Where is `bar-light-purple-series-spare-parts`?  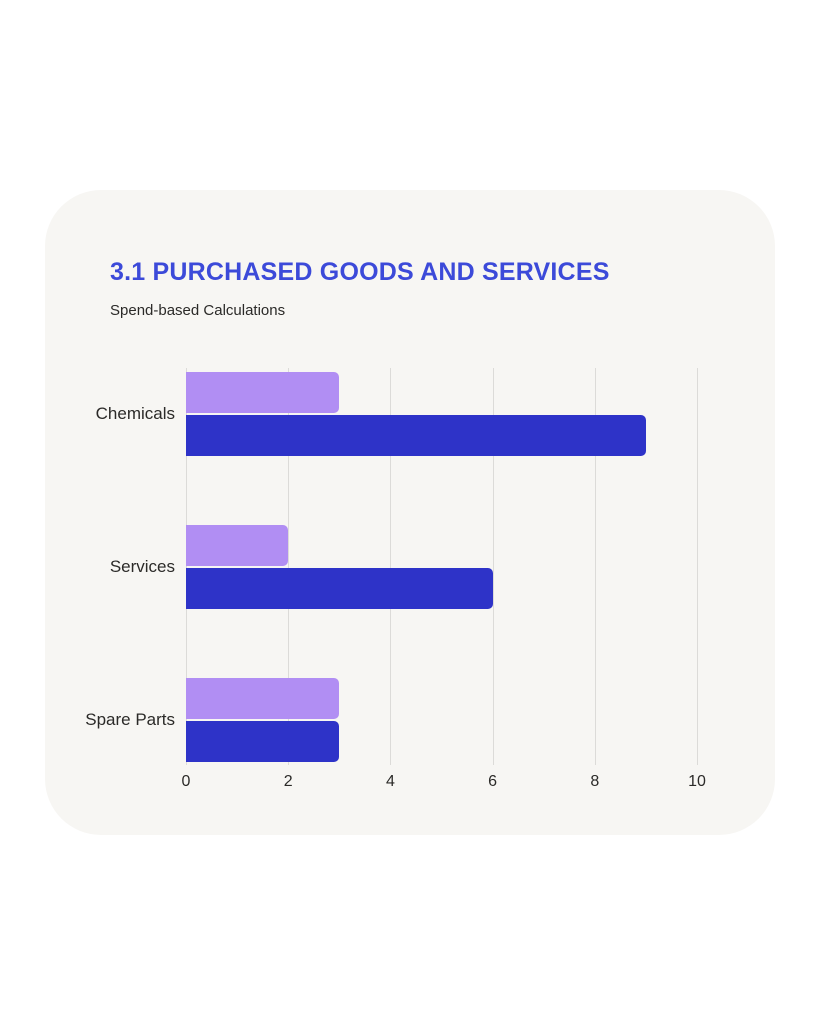
bar-light-purple-series-spare-parts is located at coordinates (263, 698).